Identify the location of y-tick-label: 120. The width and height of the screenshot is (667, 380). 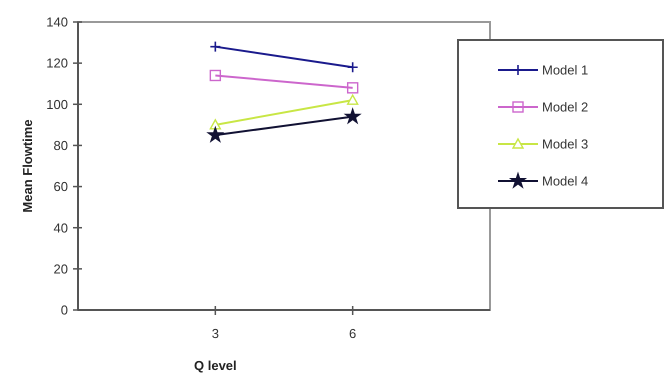
(57, 63).